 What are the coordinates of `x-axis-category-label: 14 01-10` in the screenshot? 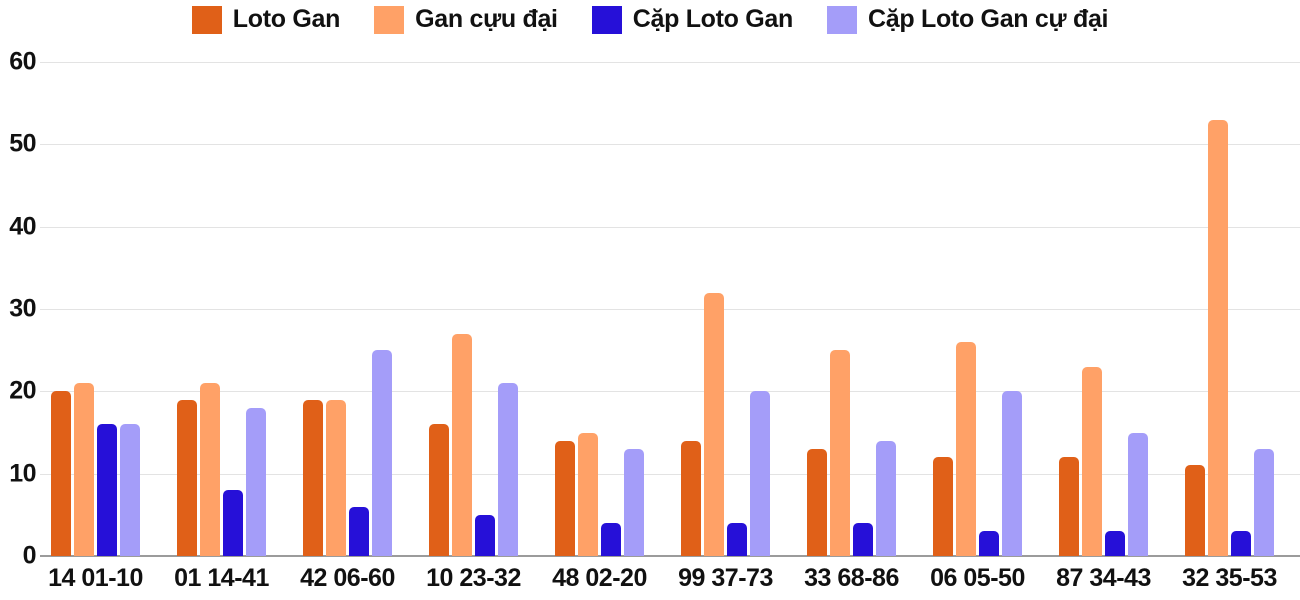 It's located at (95, 578).